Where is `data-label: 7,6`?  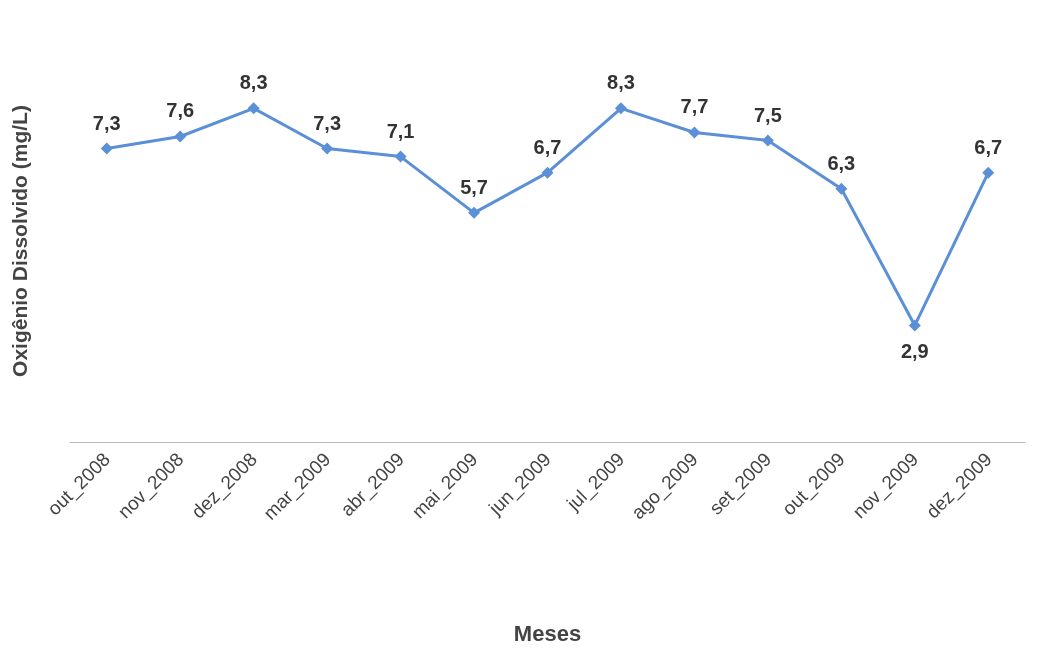 data-label: 7,6 is located at coordinates (180, 110).